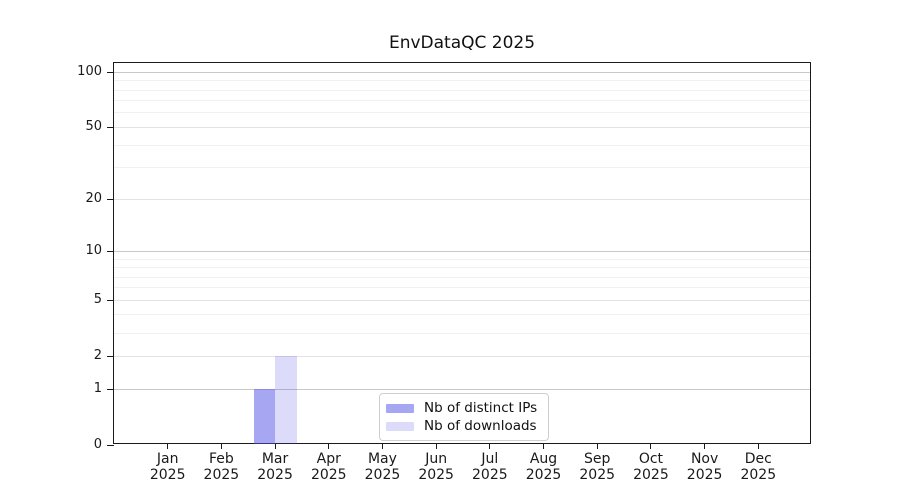 Image resolution: width=900 pixels, height=500 pixels. I want to click on legend-label-downloads: Nb of downloads, so click(480, 426).